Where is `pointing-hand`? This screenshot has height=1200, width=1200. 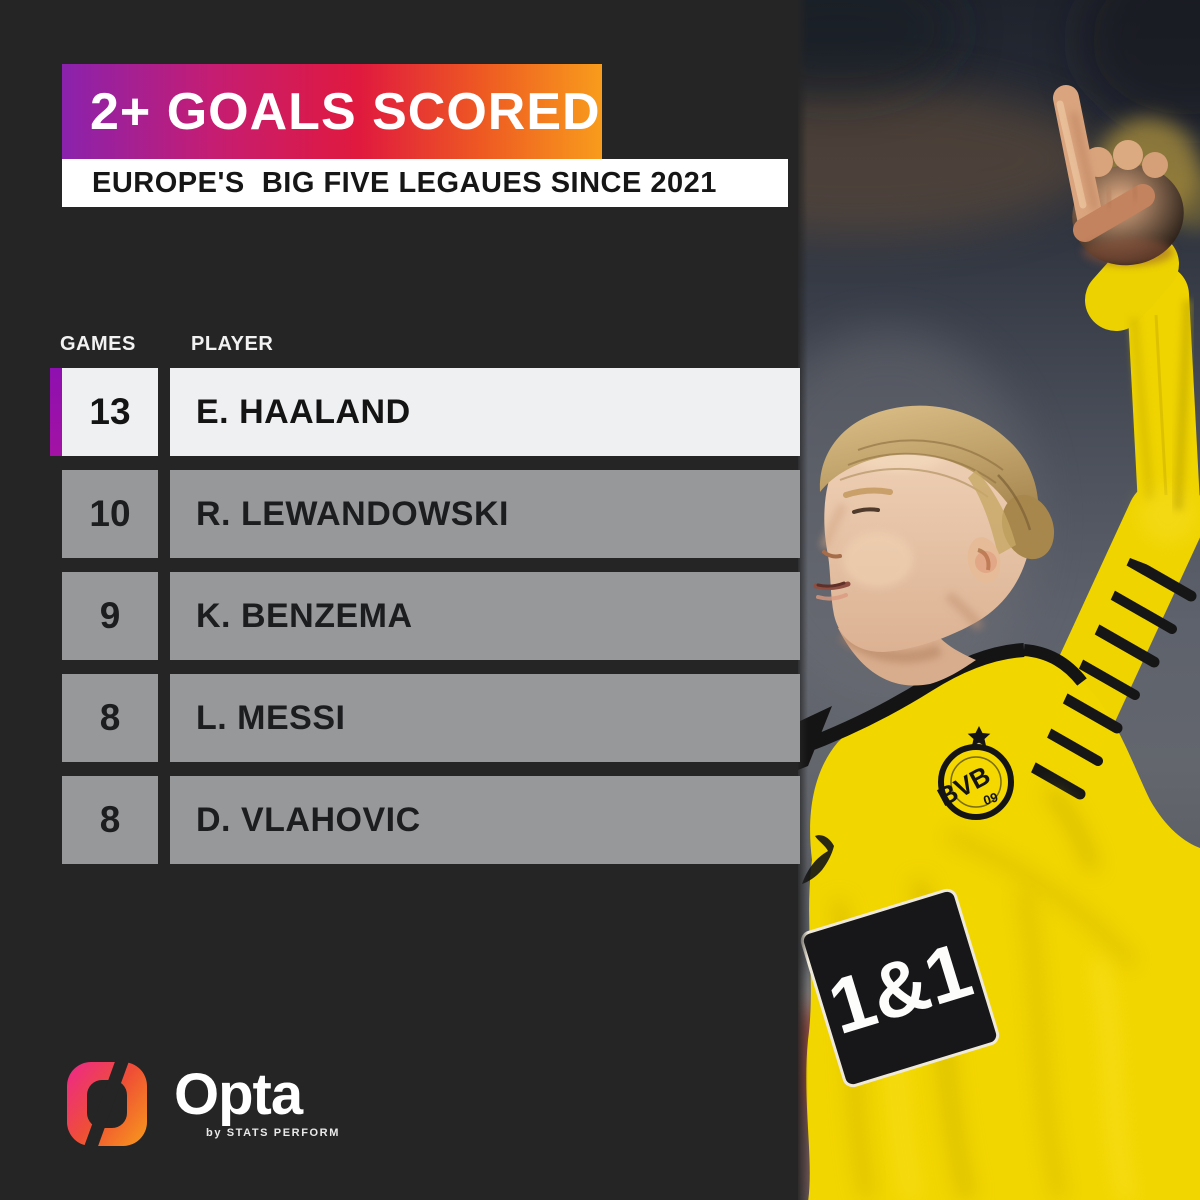 pointing-hand is located at coordinates (1118, 175).